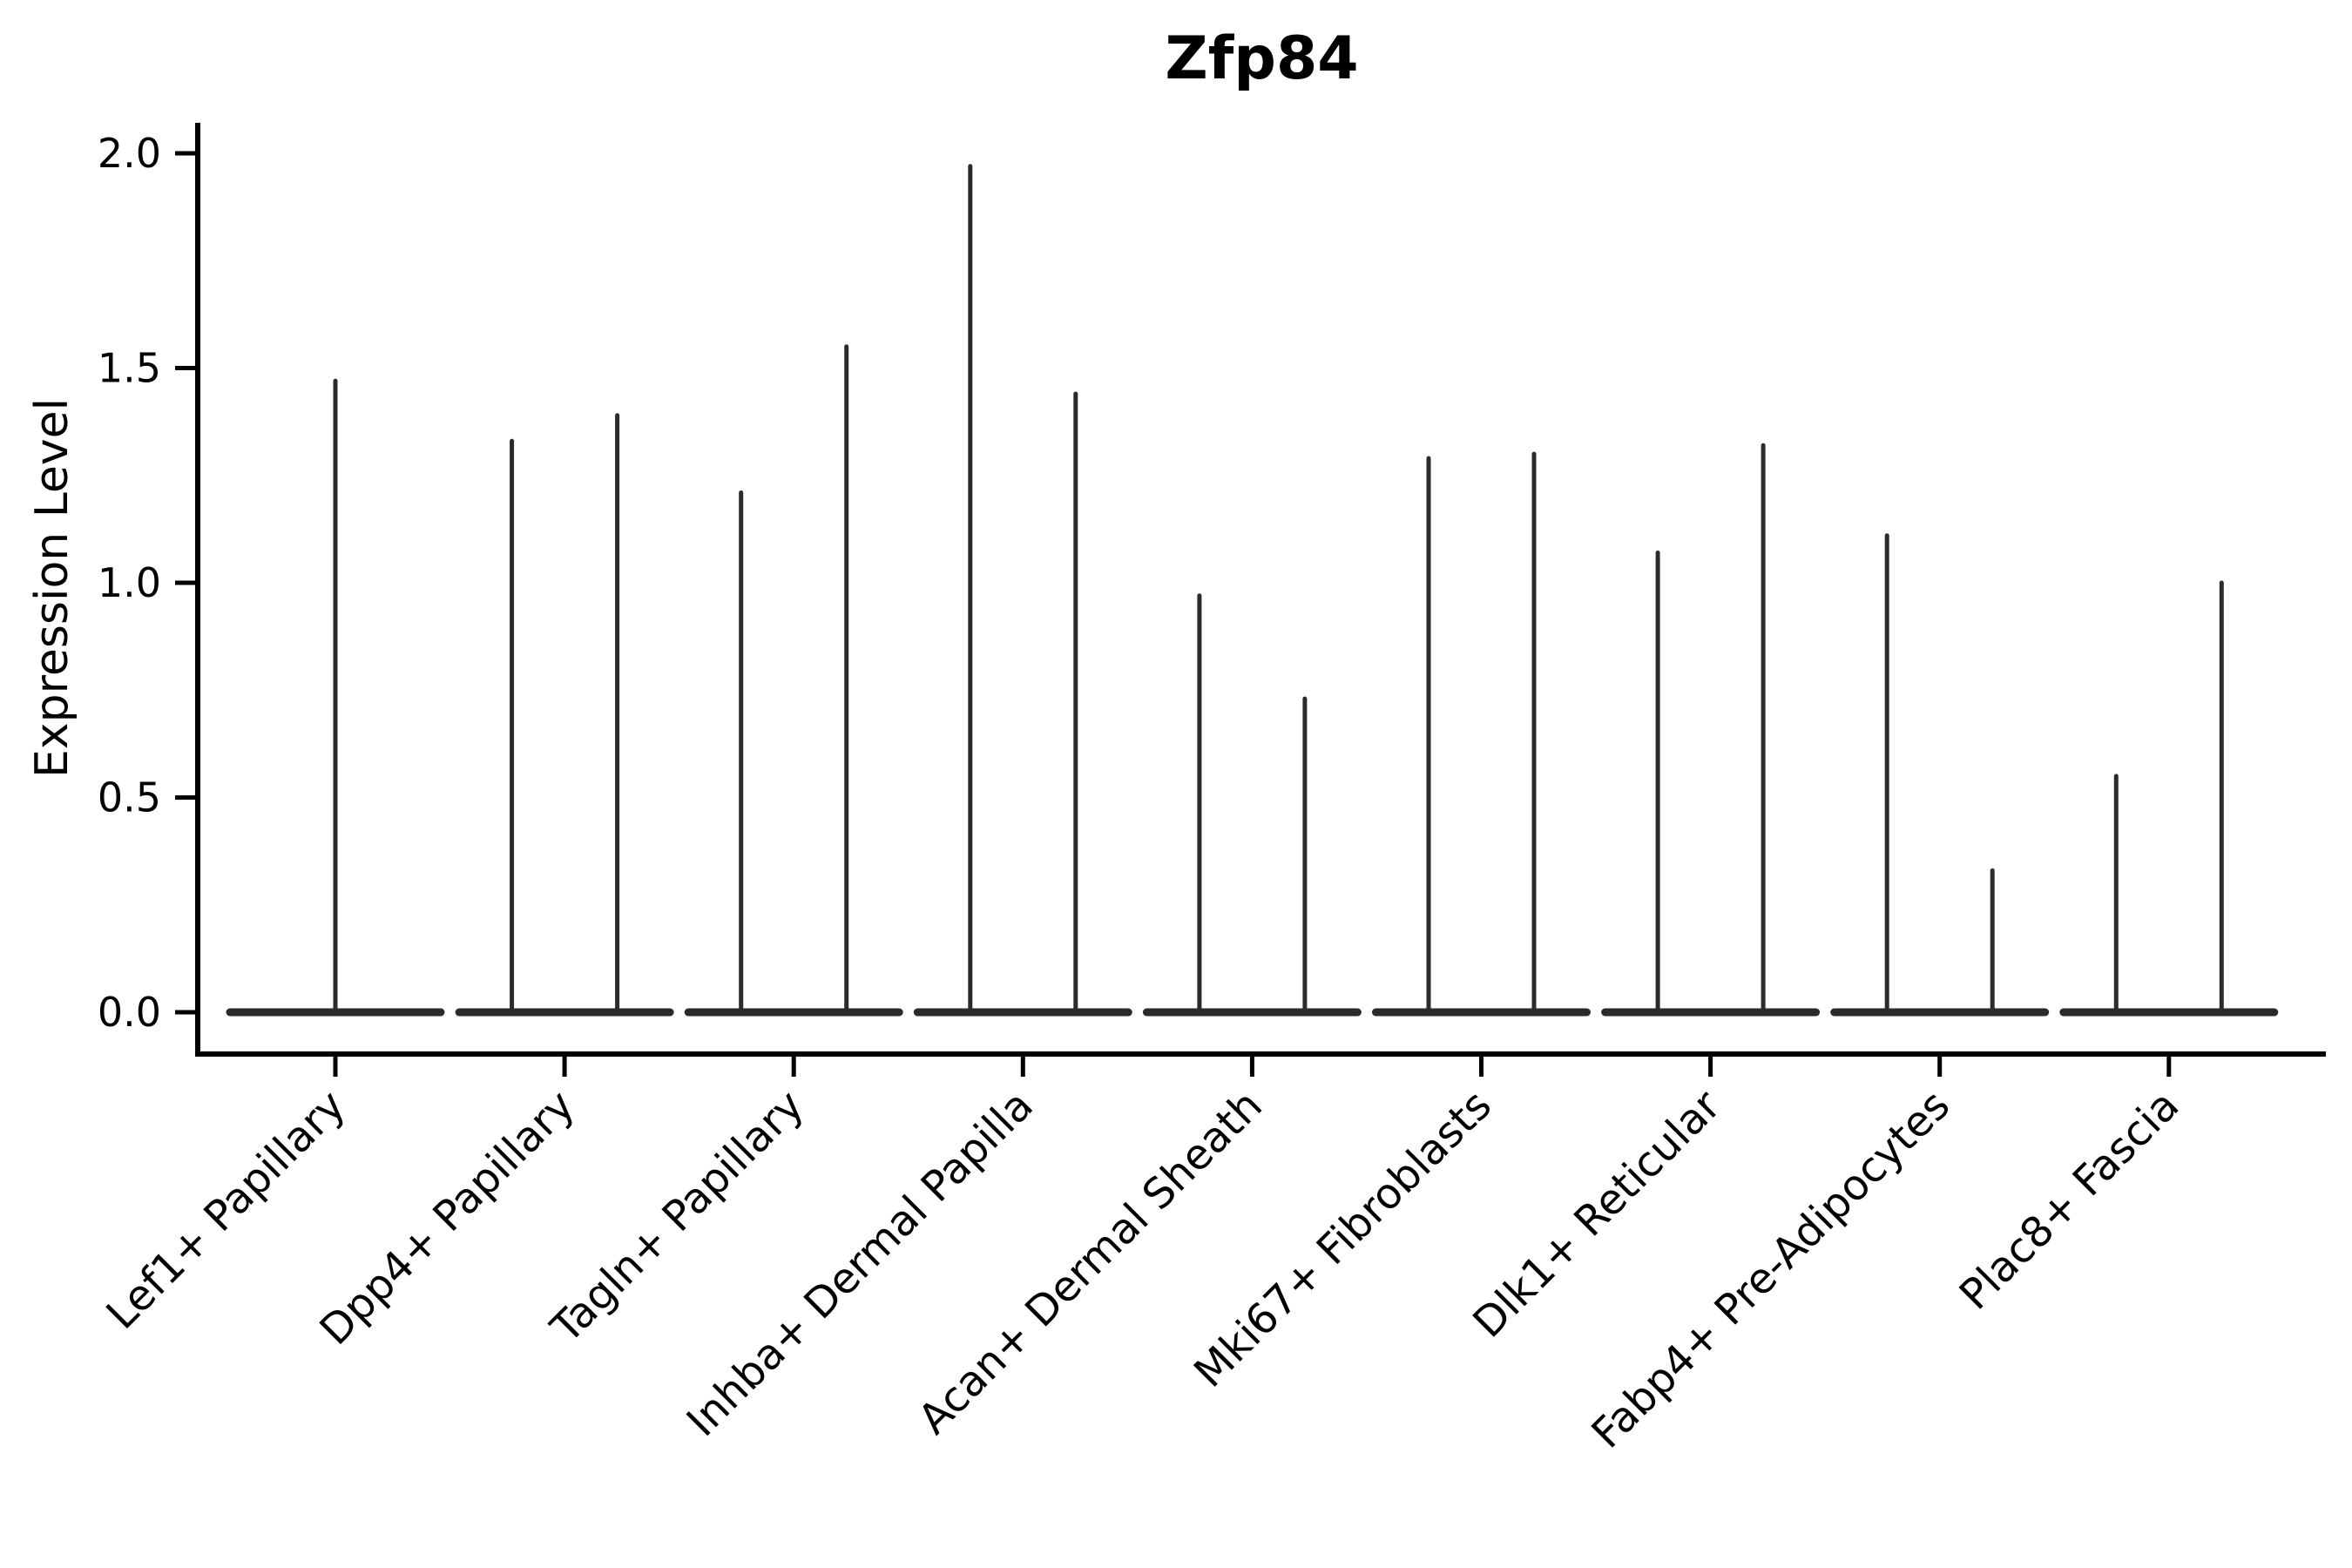 This screenshot has width=2352, height=1568. Describe the element at coordinates (129, 368) in the screenshot. I see `y-tick-label: 1.5` at that location.